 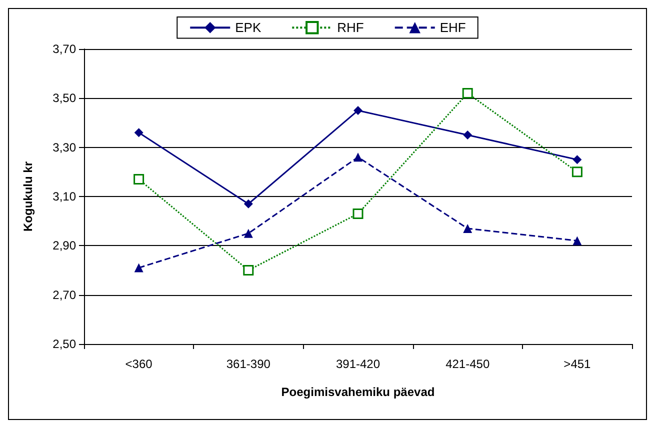 I want to click on y-tick-label: 2,70, so click(x=64, y=295).